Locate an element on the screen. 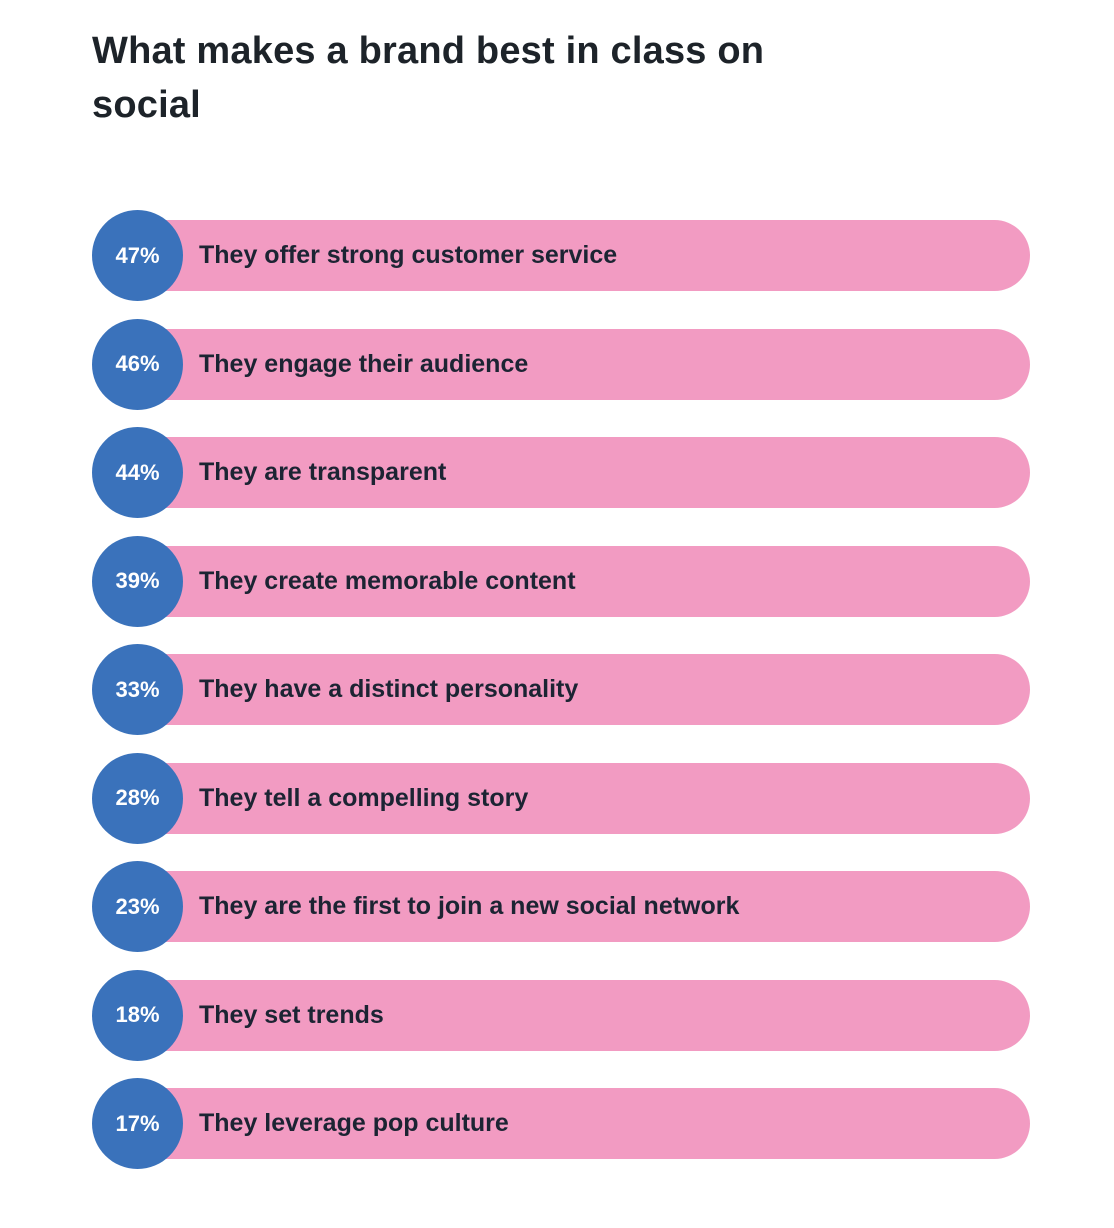 This screenshot has width=1114, height=1228. value-badge: 33% is located at coordinates (137, 689).